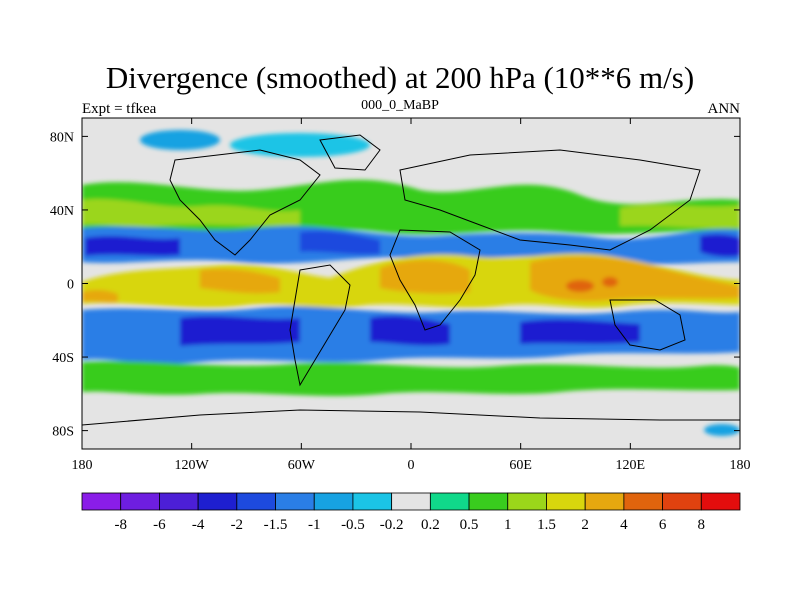 Image resolution: width=800 pixels, height=600 pixels. What do you see at coordinates (237, 525) in the screenshot?
I see `colorbar-label: -2` at bounding box center [237, 525].